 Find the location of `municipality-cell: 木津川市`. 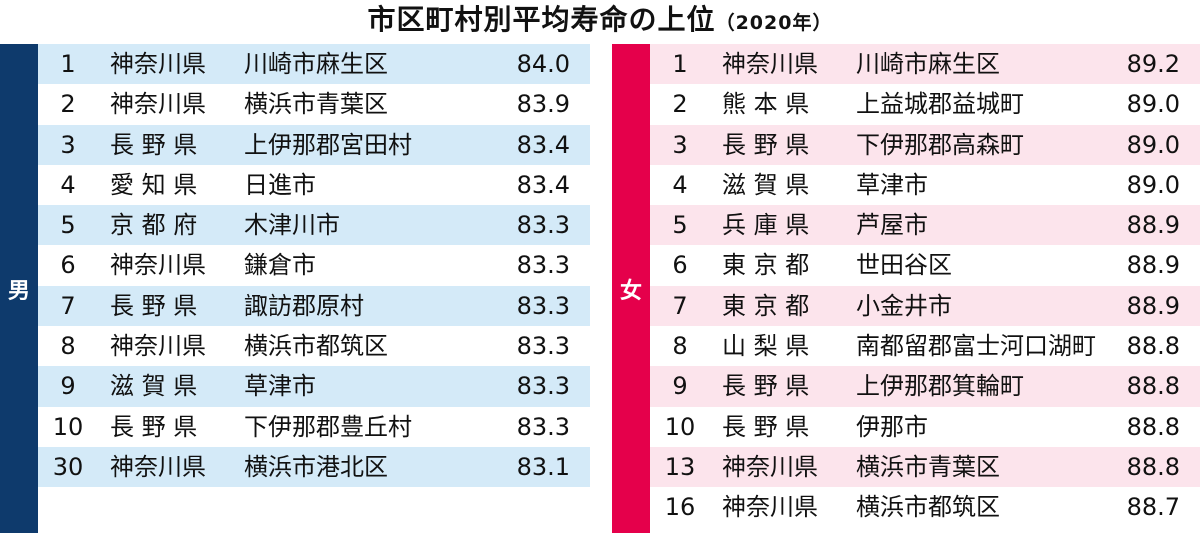

municipality-cell: 木津川市 is located at coordinates (292, 225).